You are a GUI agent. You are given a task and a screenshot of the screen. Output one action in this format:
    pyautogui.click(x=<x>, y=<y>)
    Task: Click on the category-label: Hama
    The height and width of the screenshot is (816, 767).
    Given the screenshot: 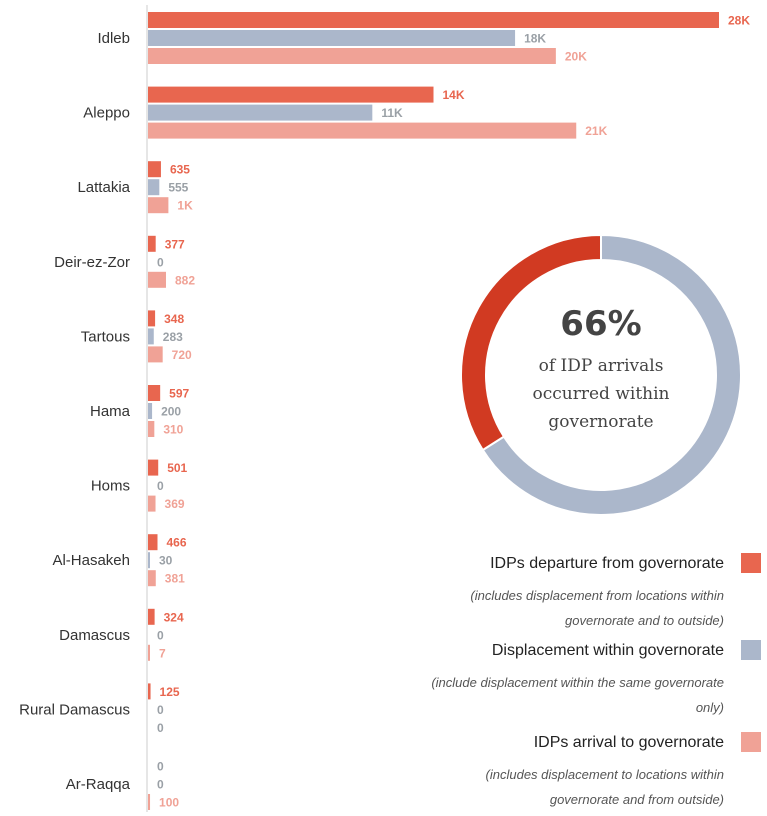 What is the action you would take?
    pyautogui.click(x=110, y=411)
    